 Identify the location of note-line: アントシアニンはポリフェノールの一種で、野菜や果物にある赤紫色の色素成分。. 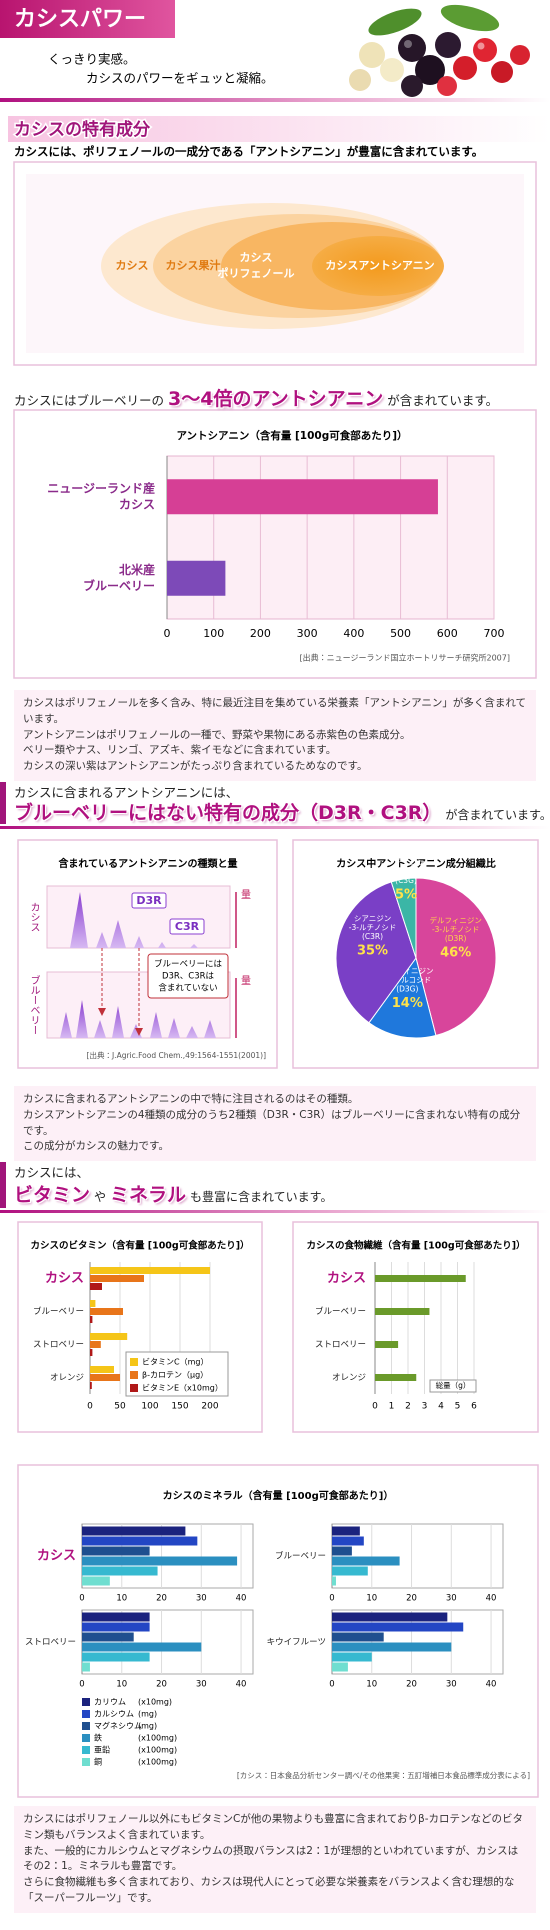
(217, 734).